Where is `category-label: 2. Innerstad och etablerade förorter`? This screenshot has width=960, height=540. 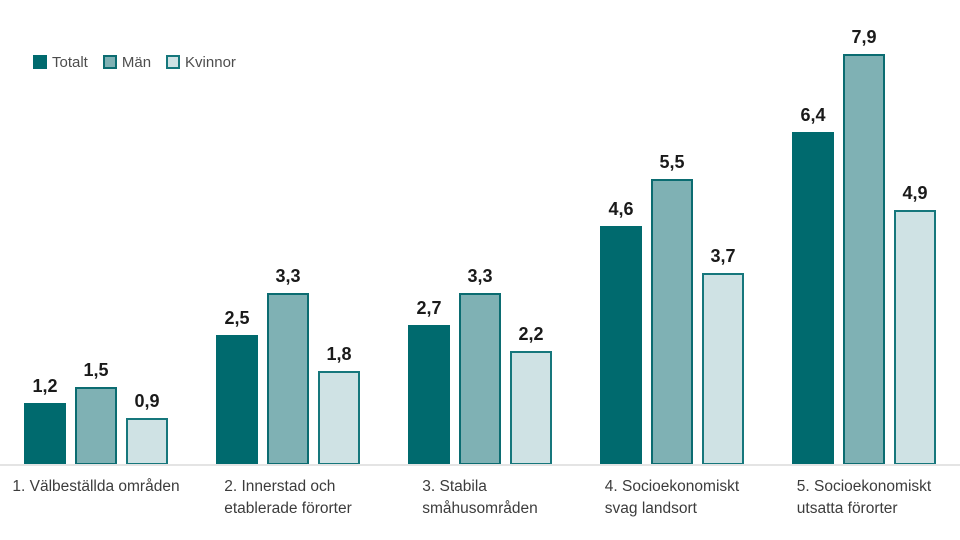 category-label: 2. Innerstad och etablerade förorter is located at coordinates (288, 497).